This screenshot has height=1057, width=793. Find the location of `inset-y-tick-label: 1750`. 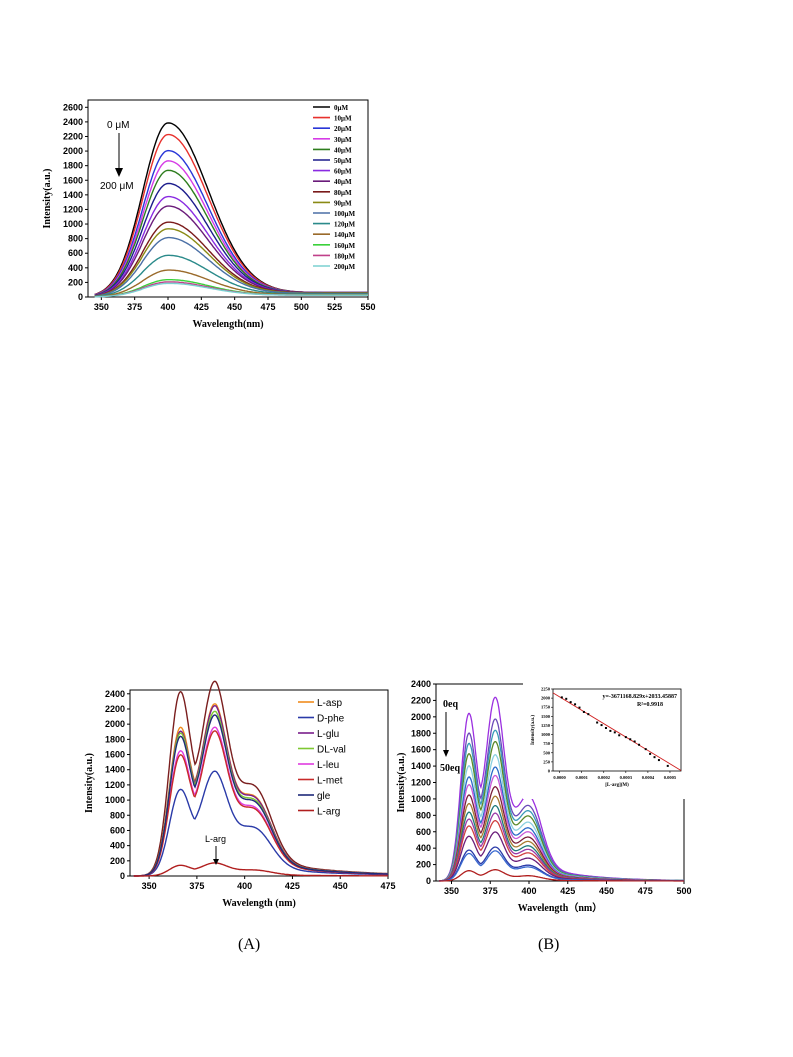

inset-y-tick-label: 1750 is located at coordinates (546, 707).